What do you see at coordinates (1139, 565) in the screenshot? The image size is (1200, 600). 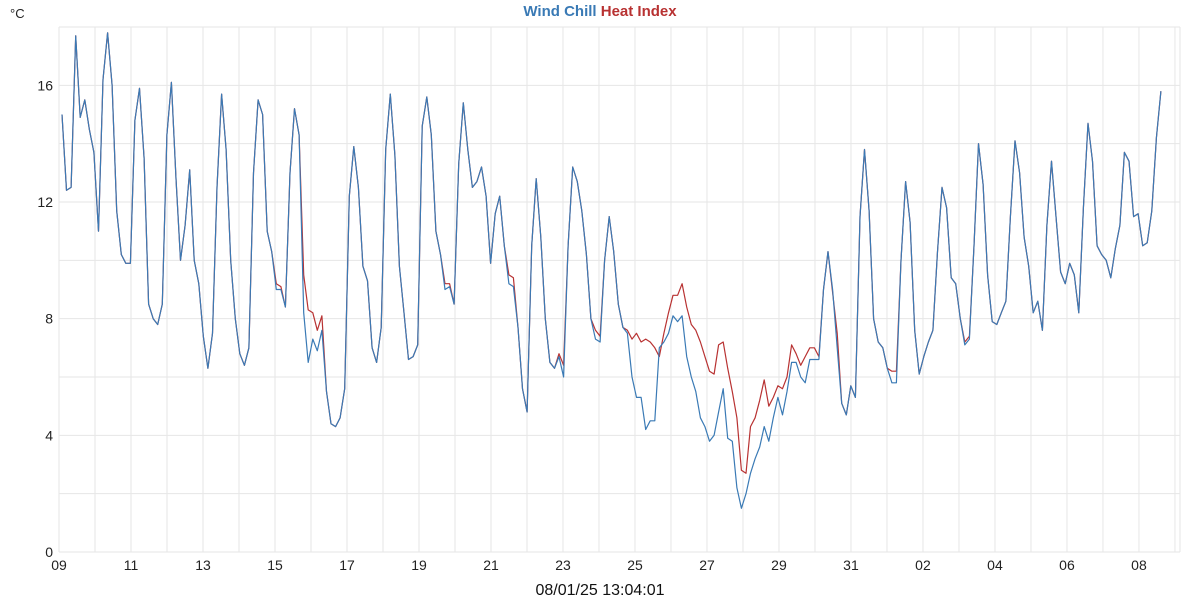 I see `x-tick-label: 08` at bounding box center [1139, 565].